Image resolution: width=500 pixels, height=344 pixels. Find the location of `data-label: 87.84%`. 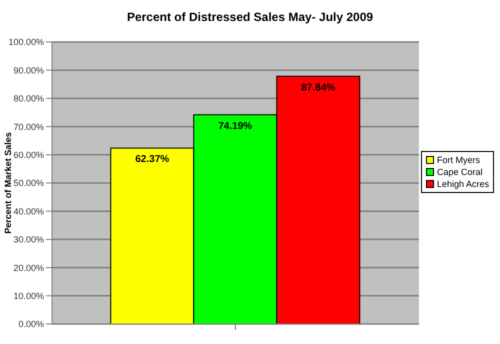

data-label: 87.84% is located at coordinates (318, 88).